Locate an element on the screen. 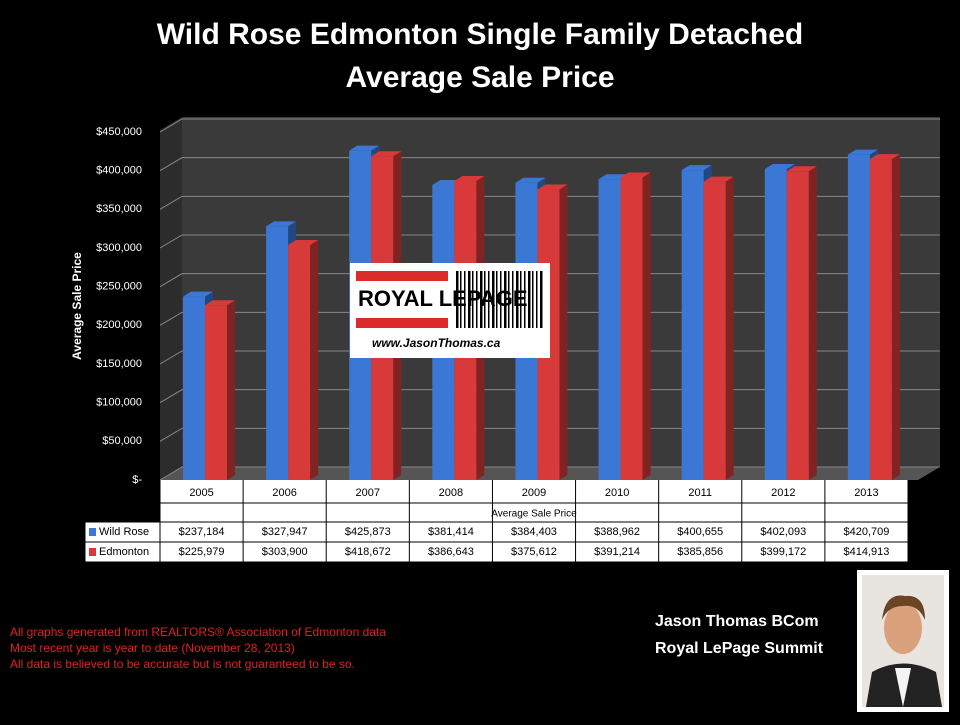  photo-shirt is located at coordinates (903, 687).